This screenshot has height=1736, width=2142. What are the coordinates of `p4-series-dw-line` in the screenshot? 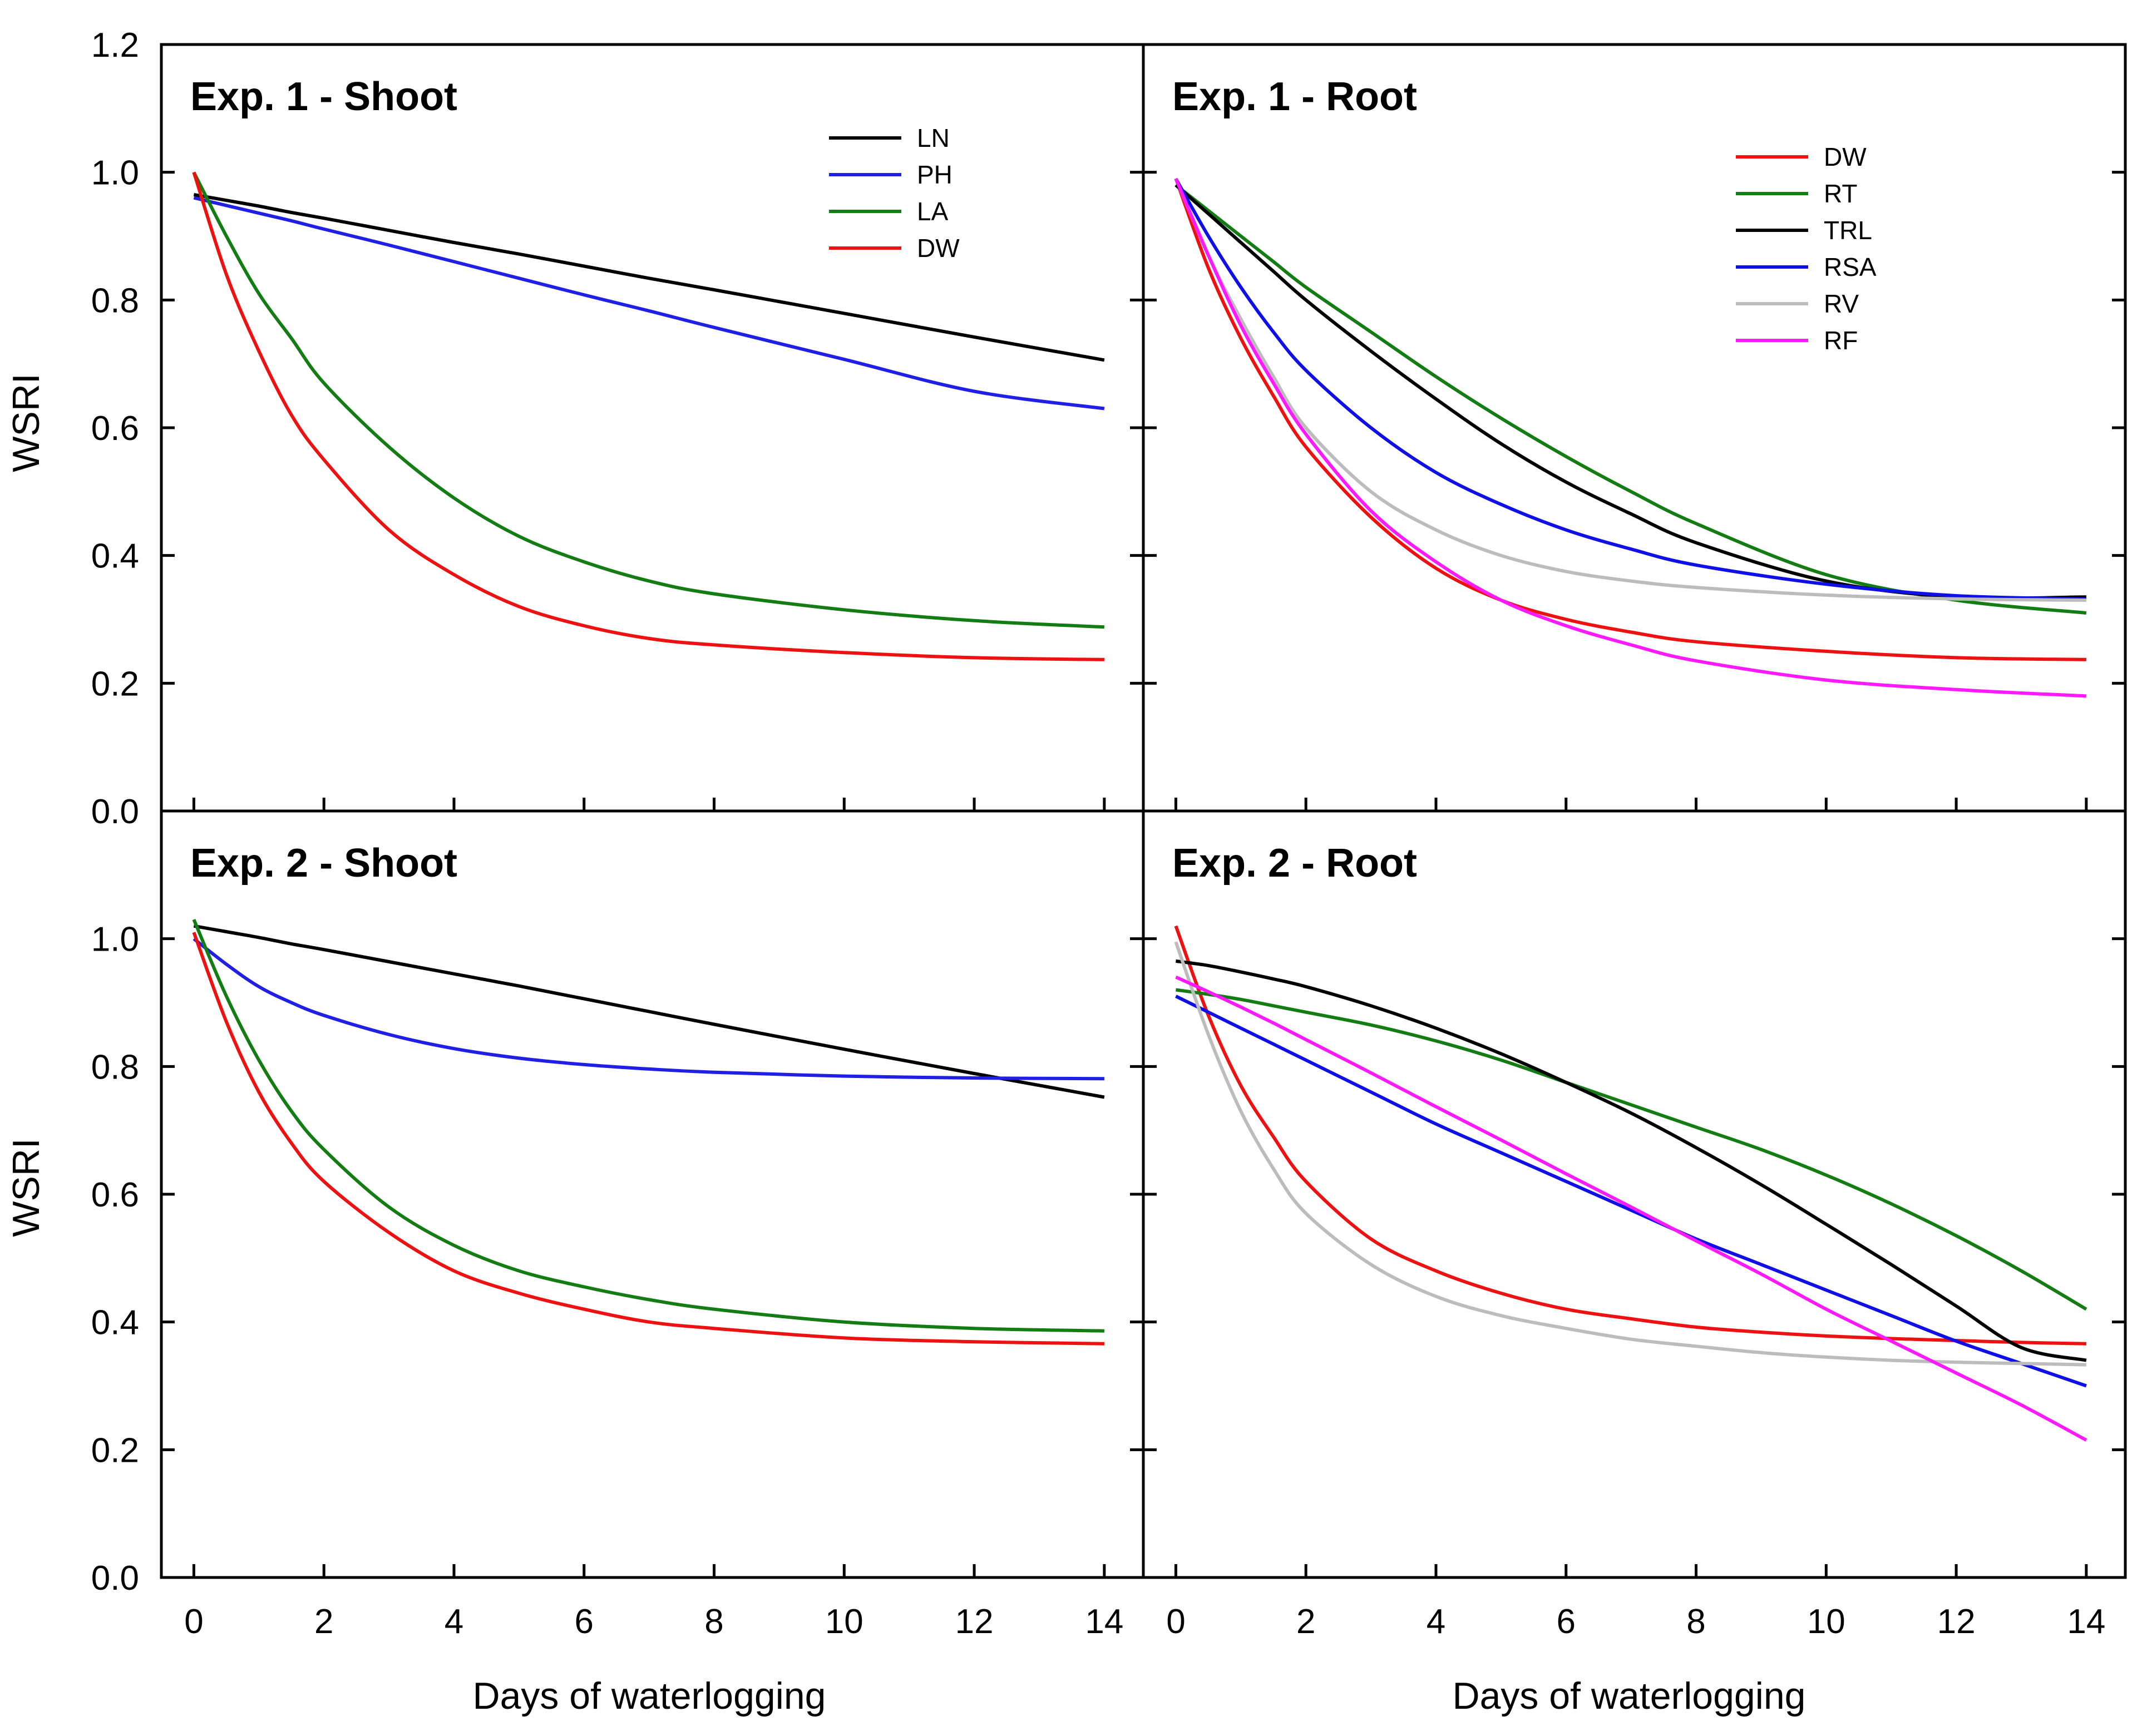 It's located at (1630, 1135).